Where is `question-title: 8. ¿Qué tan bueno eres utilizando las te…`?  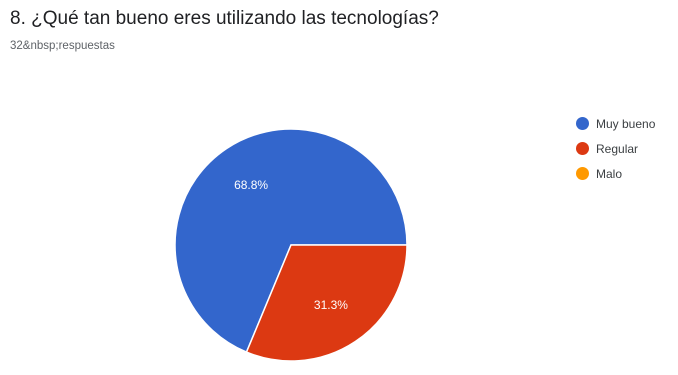 question-title: 8. ¿Qué tan bueno eres utilizando las te… is located at coordinates (224, 18).